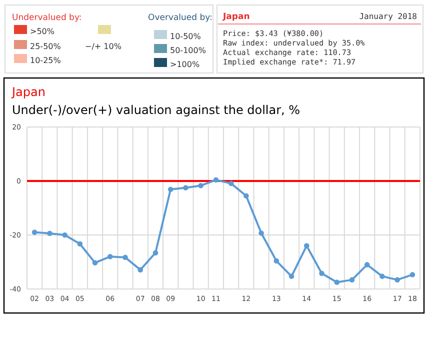 This screenshot has height=347, width=430. What do you see at coordinates (46, 46) in the screenshot?
I see `category-label: 25-50%` at bounding box center [46, 46].